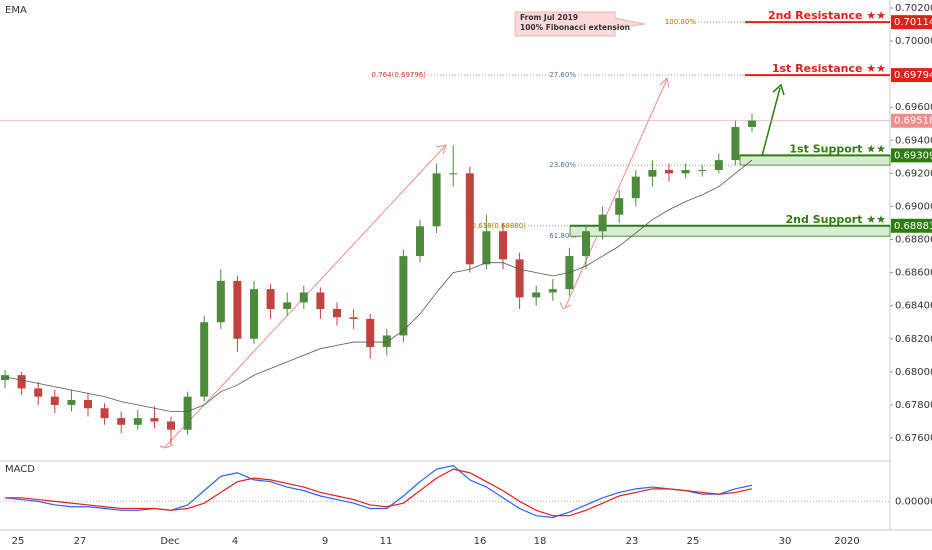 The width and height of the screenshot is (932, 550). I want to click on x-tick-label: Dec, so click(169, 541).